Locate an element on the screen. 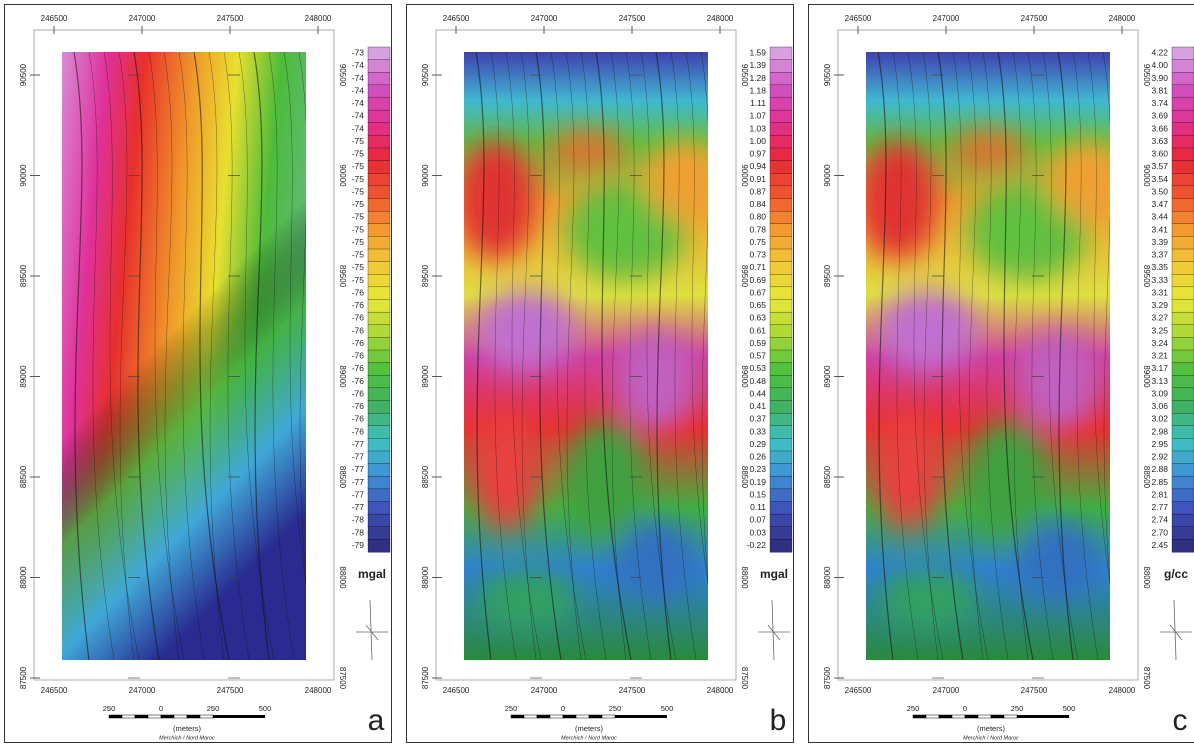 Image resolution: width=1194 pixels, height=744 pixels. colorbar-label: 3.37 is located at coordinates (1159, 255).